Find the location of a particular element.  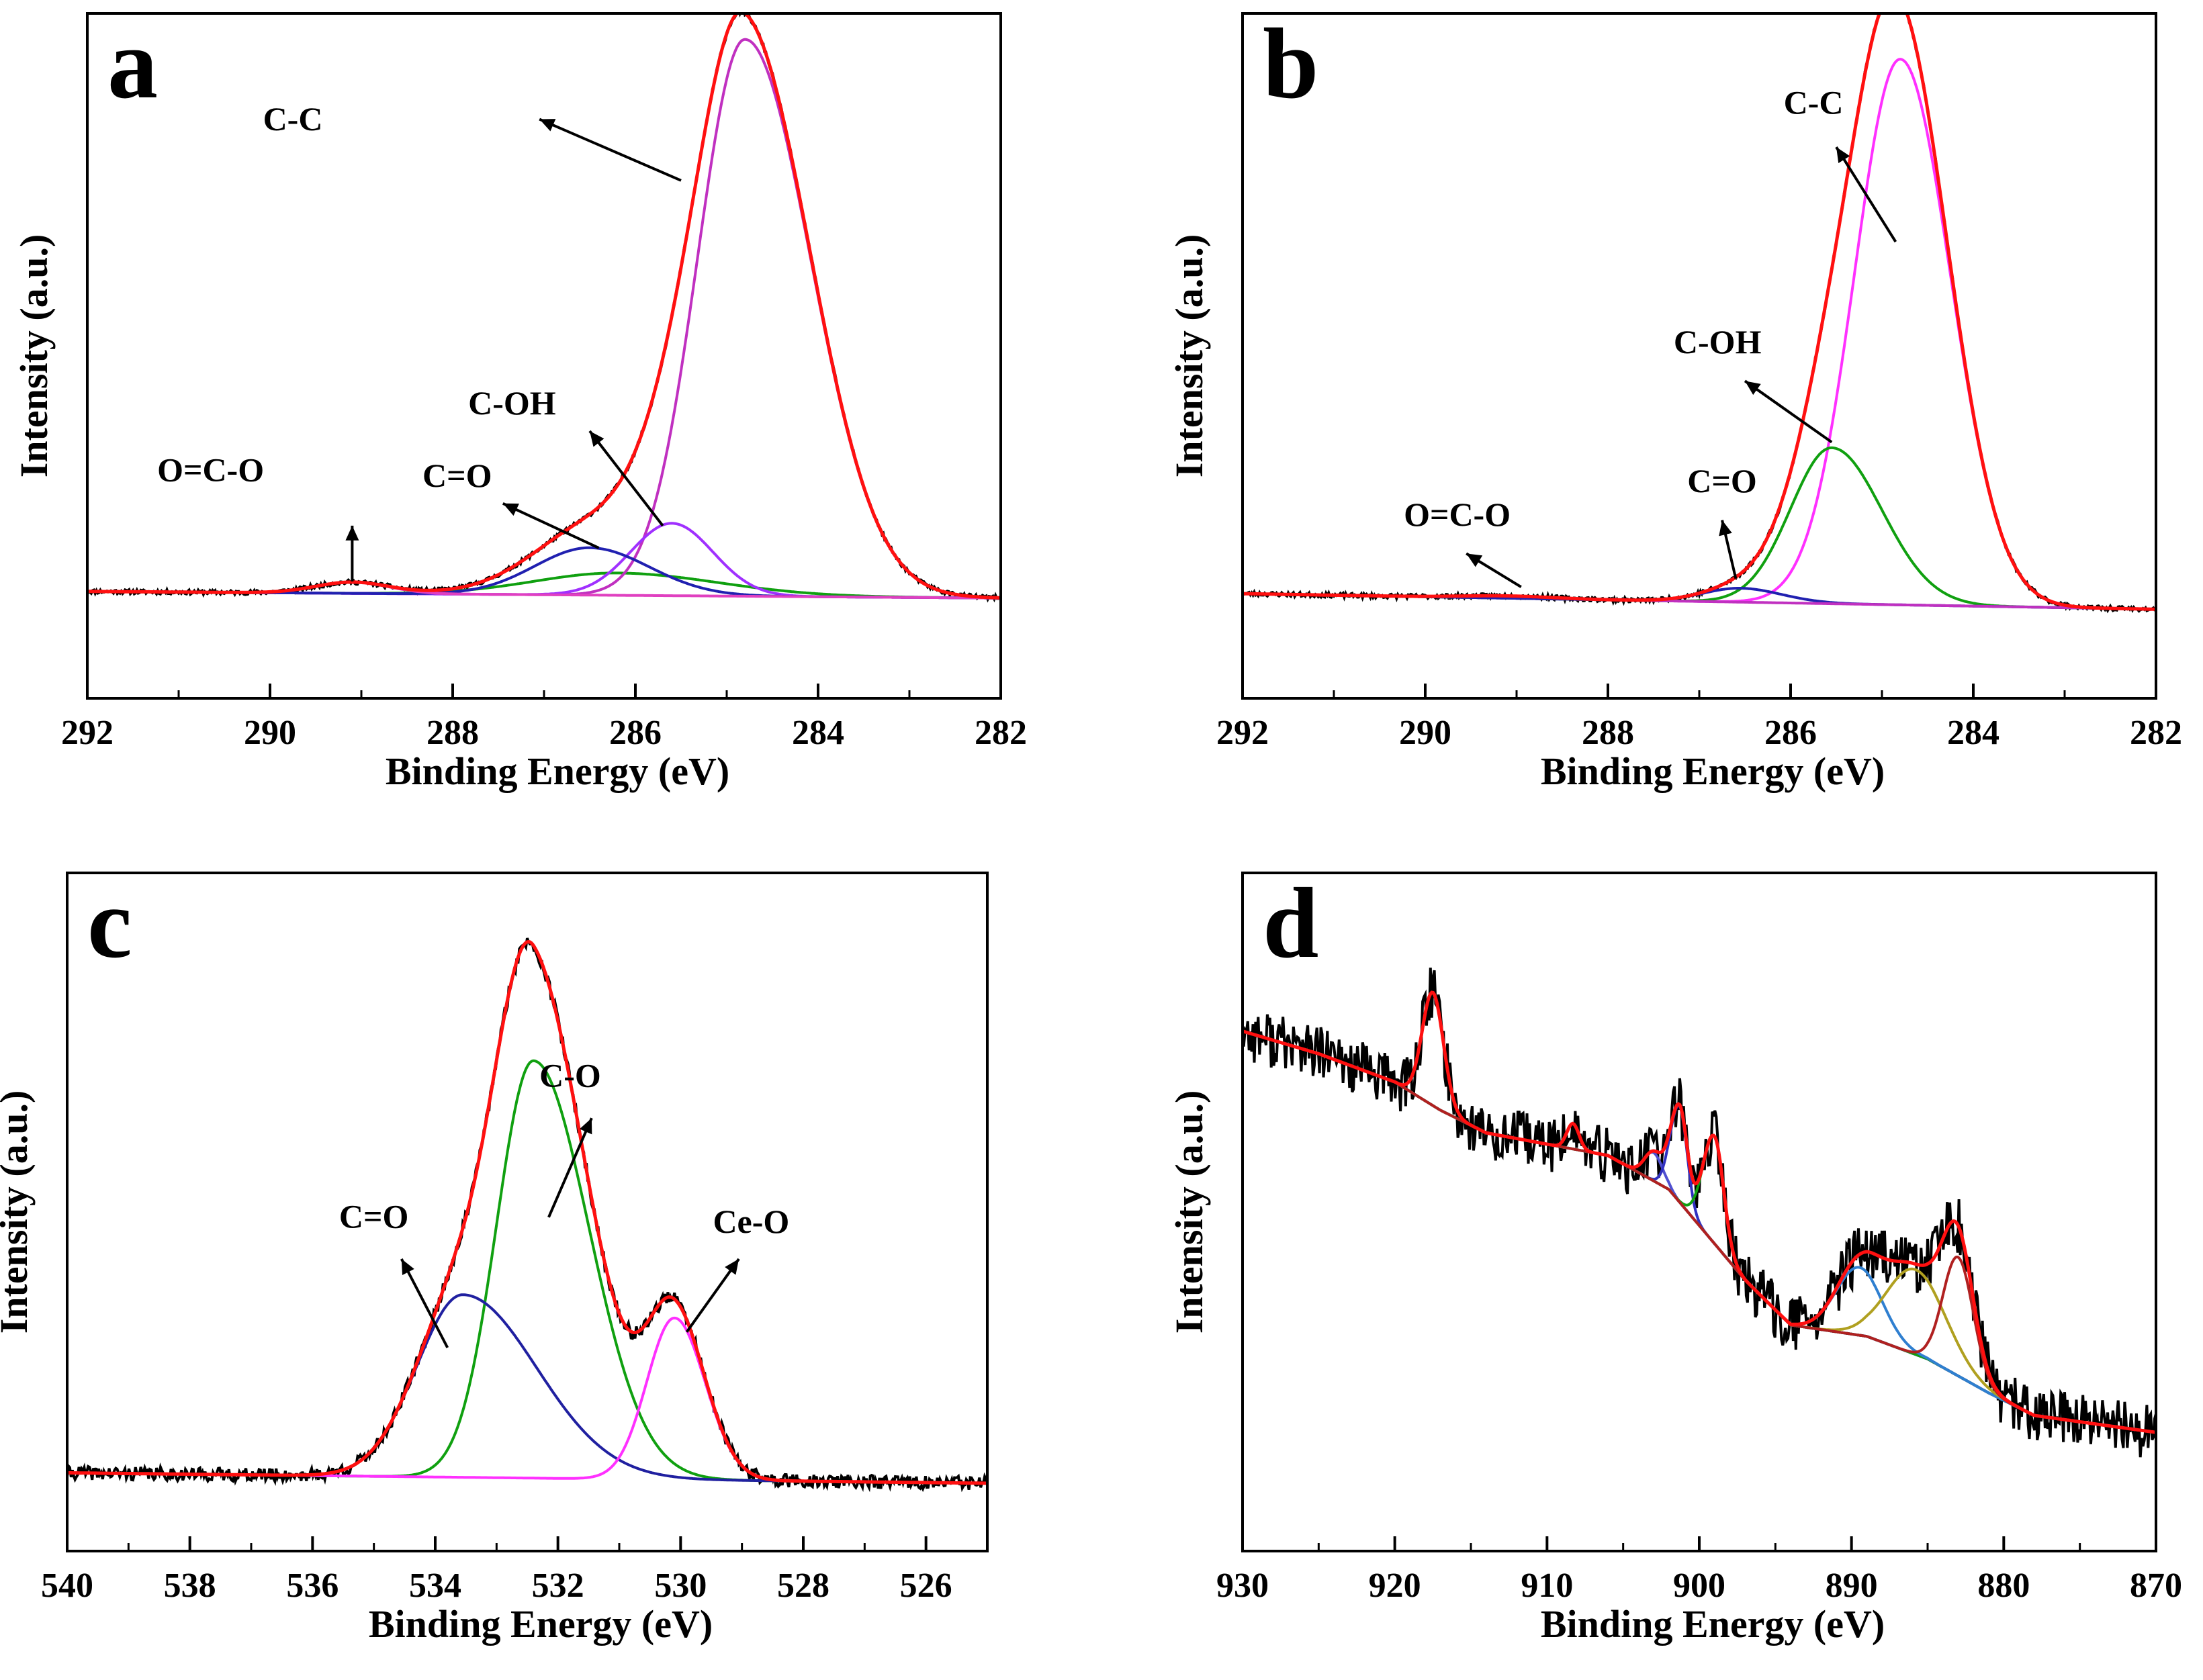

x-tick-label: 880 is located at coordinates (2003, 1586).